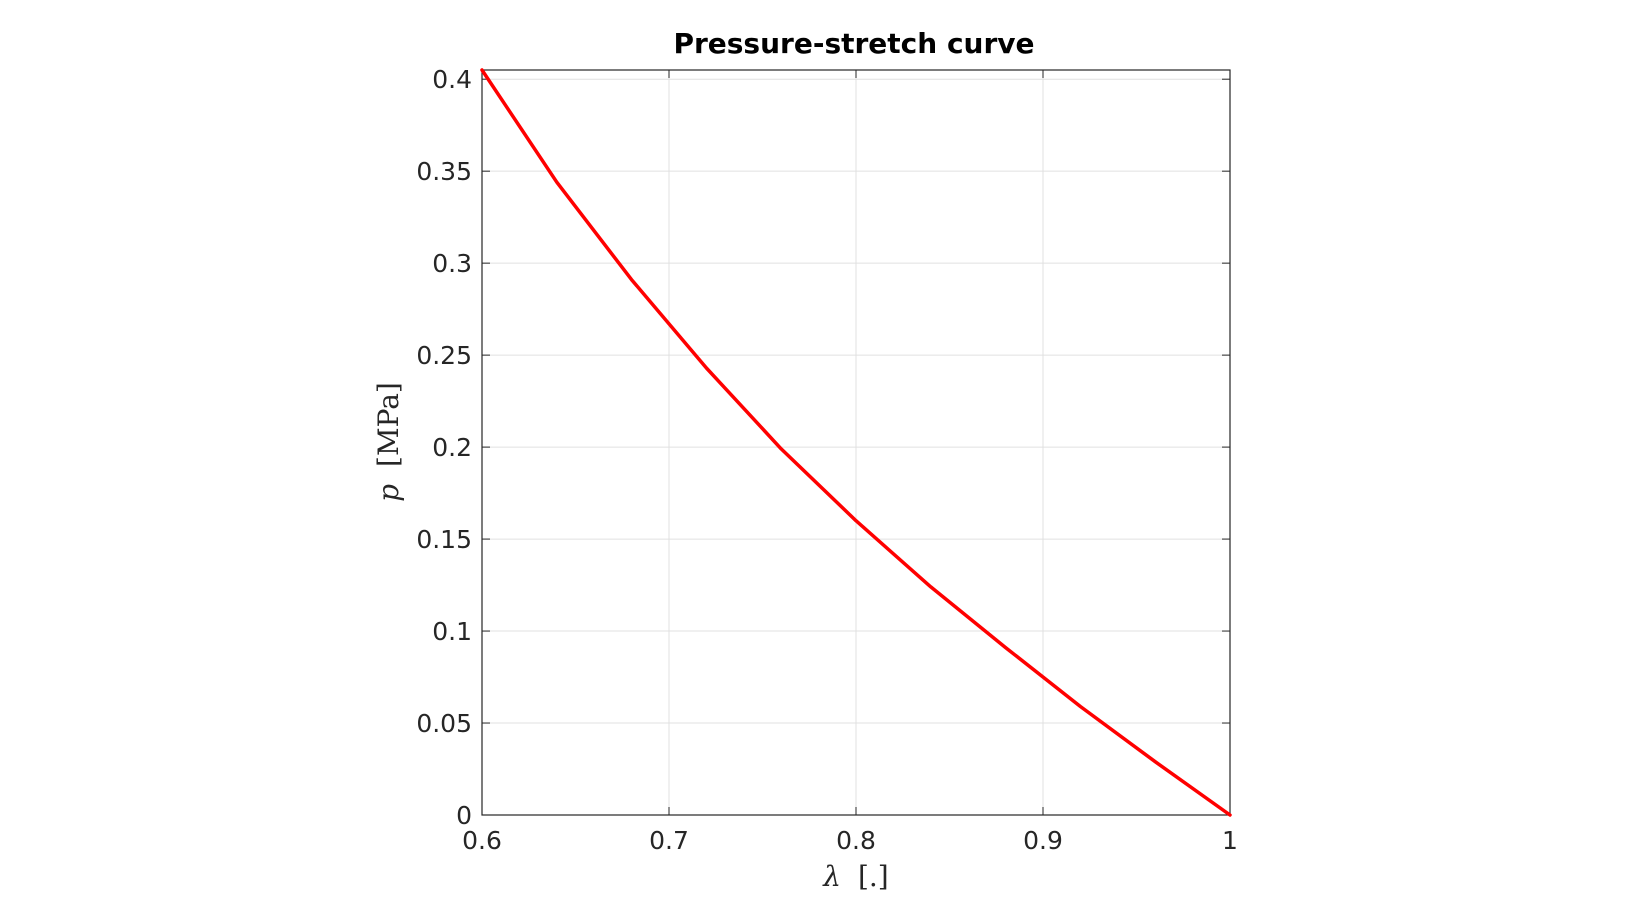 This screenshot has height=911, width=1642. What do you see at coordinates (853, 43) in the screenshot?
I see `chart-title: Pressure-stretch curve` at bounding box center [853, 43].